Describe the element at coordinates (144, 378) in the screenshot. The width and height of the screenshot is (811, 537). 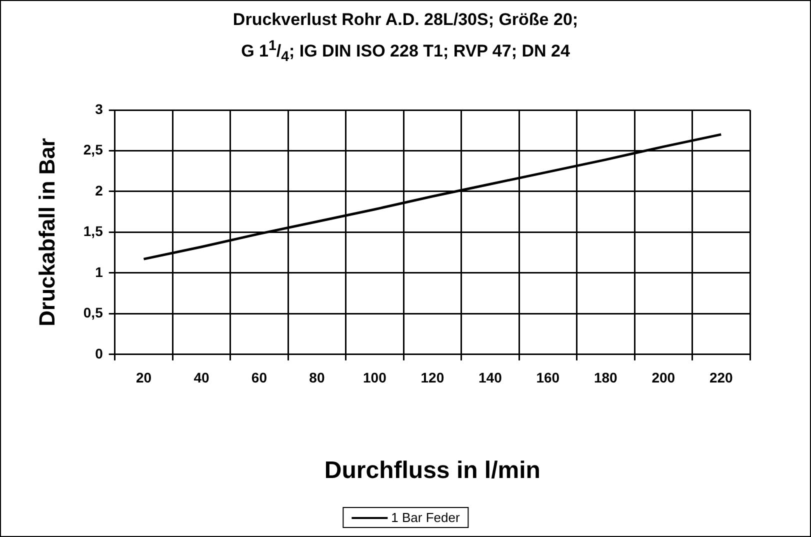
I see `x-tick-label: 20` at that location.